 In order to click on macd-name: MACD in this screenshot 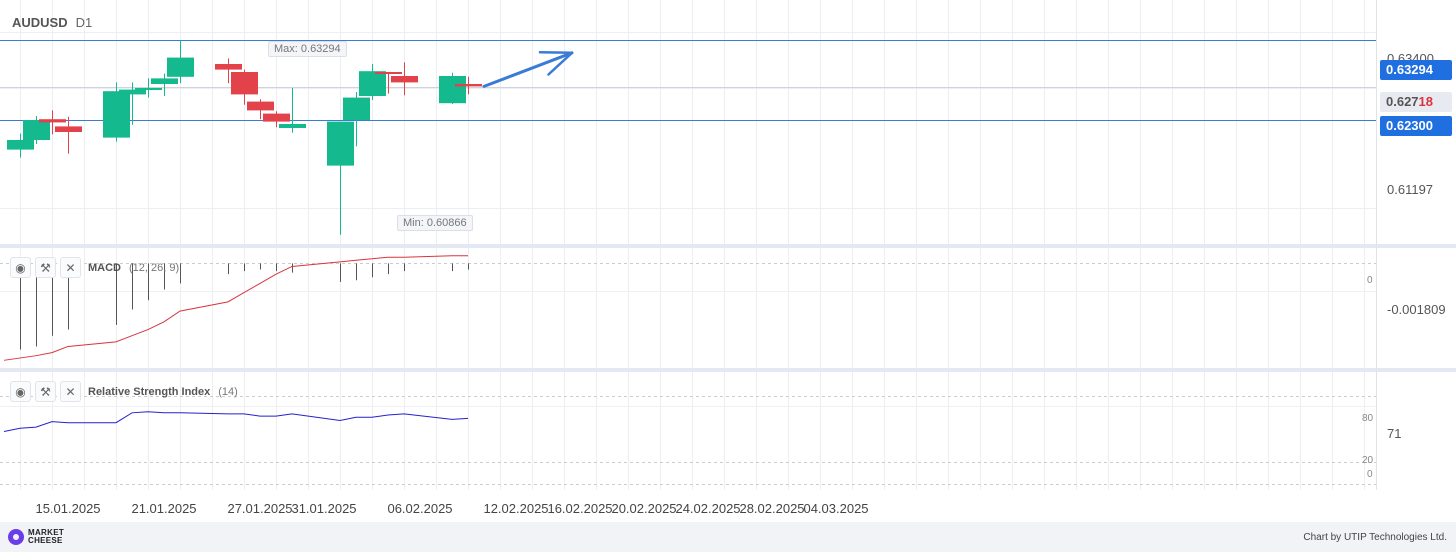, I will do `click(104, 267)`.